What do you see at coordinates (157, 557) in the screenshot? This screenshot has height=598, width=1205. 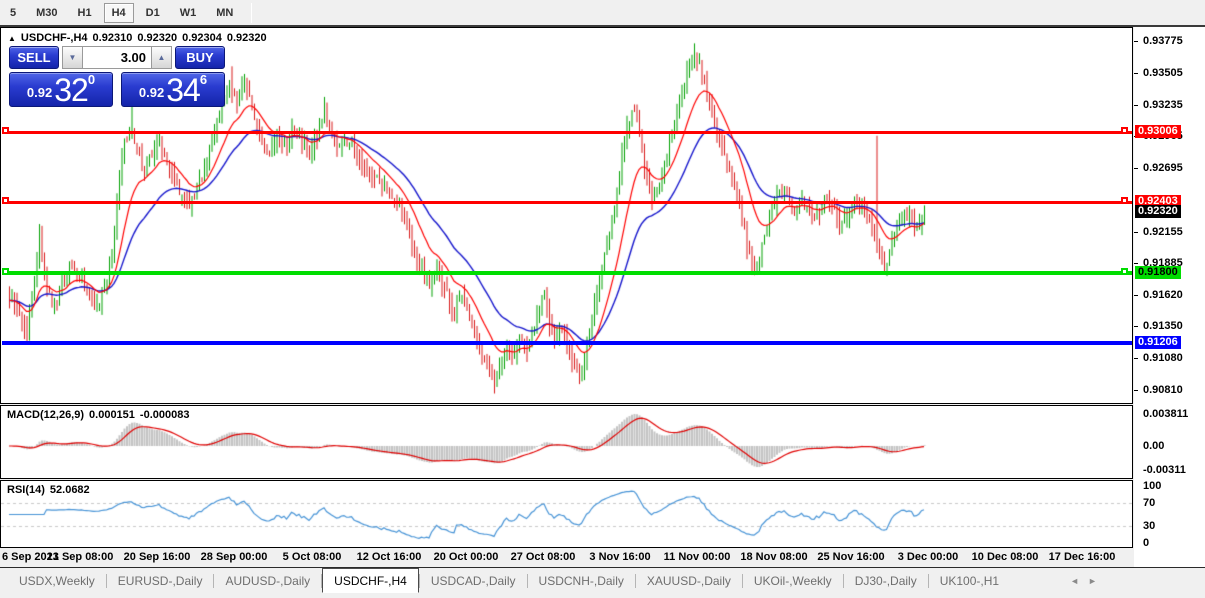 I see `time-axis-label: 20 Sep 16:00` at bounding box center [157, 557].